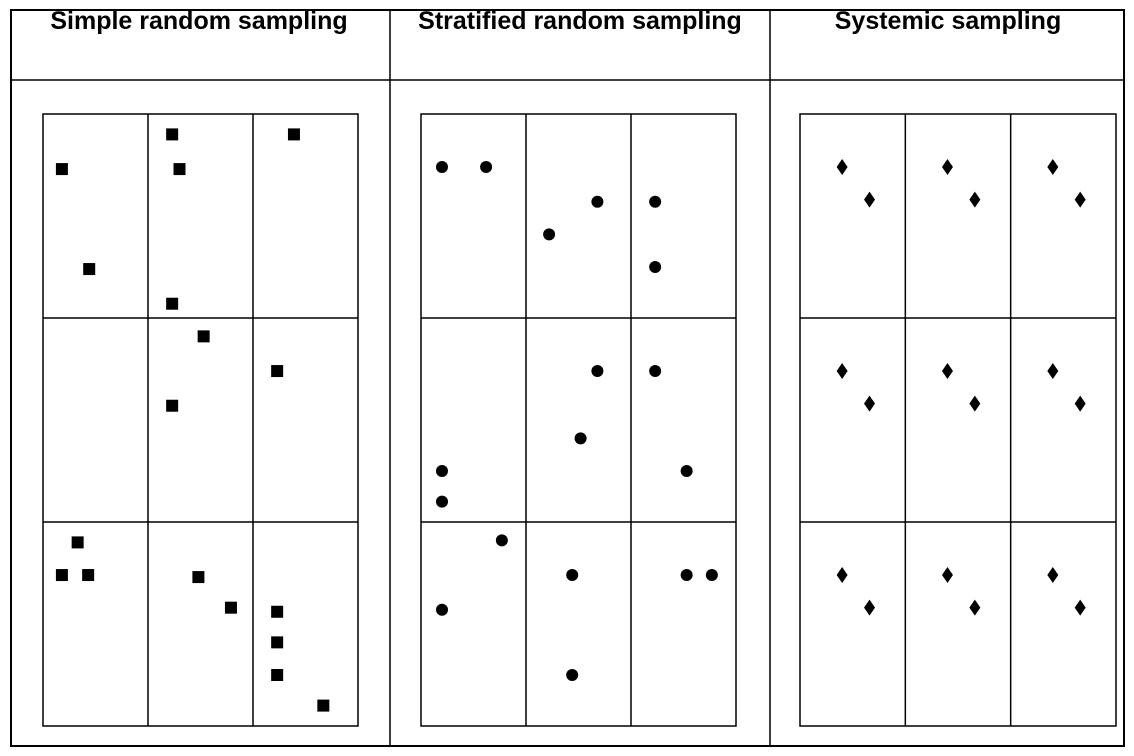 This screenshot has width=1134, height=756. What do you see at coordinates (948, 21) in the screenshot?
I see `header-systemic-sampling: Systemic sampling` at bounding box center [948, 21].